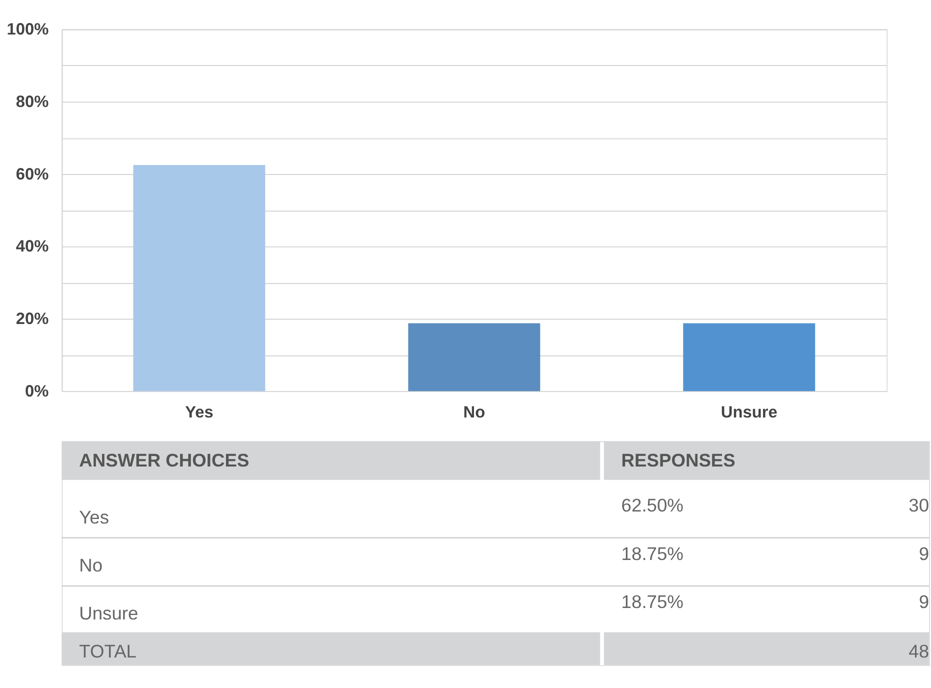 The height and width of the screenshot is (688, 931). I want to click on x-tick-label: Unsure, so click(749, 413).